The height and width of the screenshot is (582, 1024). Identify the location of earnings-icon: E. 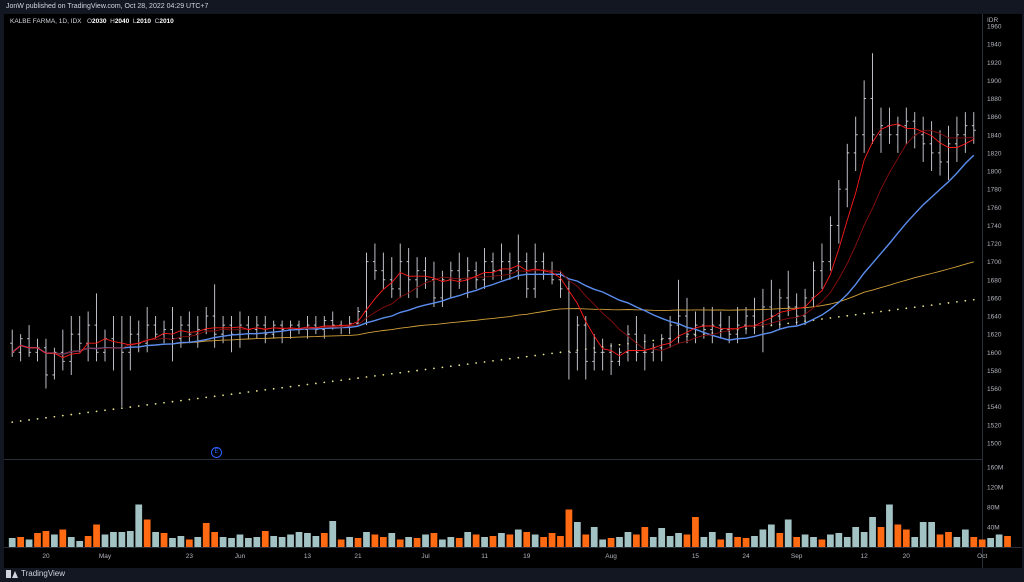
(216, 452).